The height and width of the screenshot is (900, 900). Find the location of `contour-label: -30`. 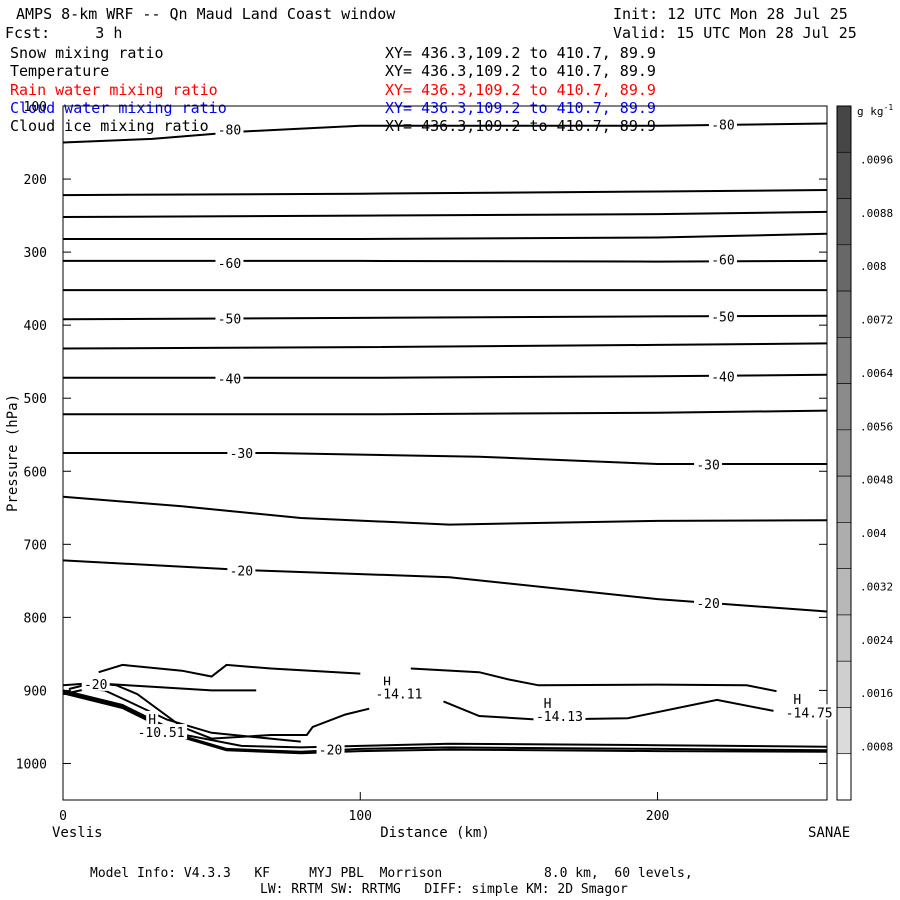

contour-label: -30 is located at coordinates (707, 466).